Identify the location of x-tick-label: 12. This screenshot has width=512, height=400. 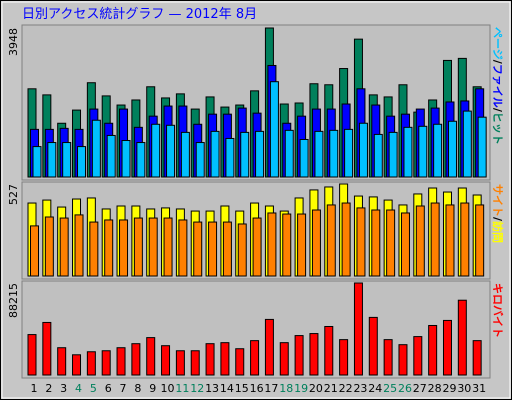
(197, 388).